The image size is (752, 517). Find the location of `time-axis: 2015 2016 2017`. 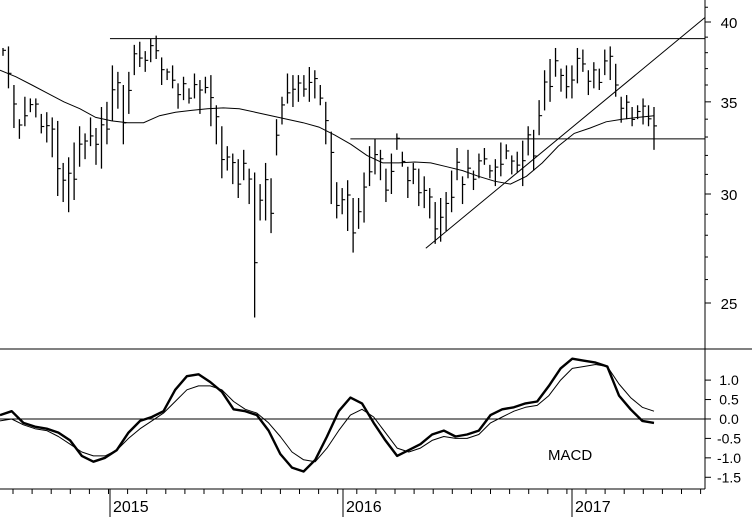

time-axis: 2015 2016 2017 is located at coordinates (352, 502).